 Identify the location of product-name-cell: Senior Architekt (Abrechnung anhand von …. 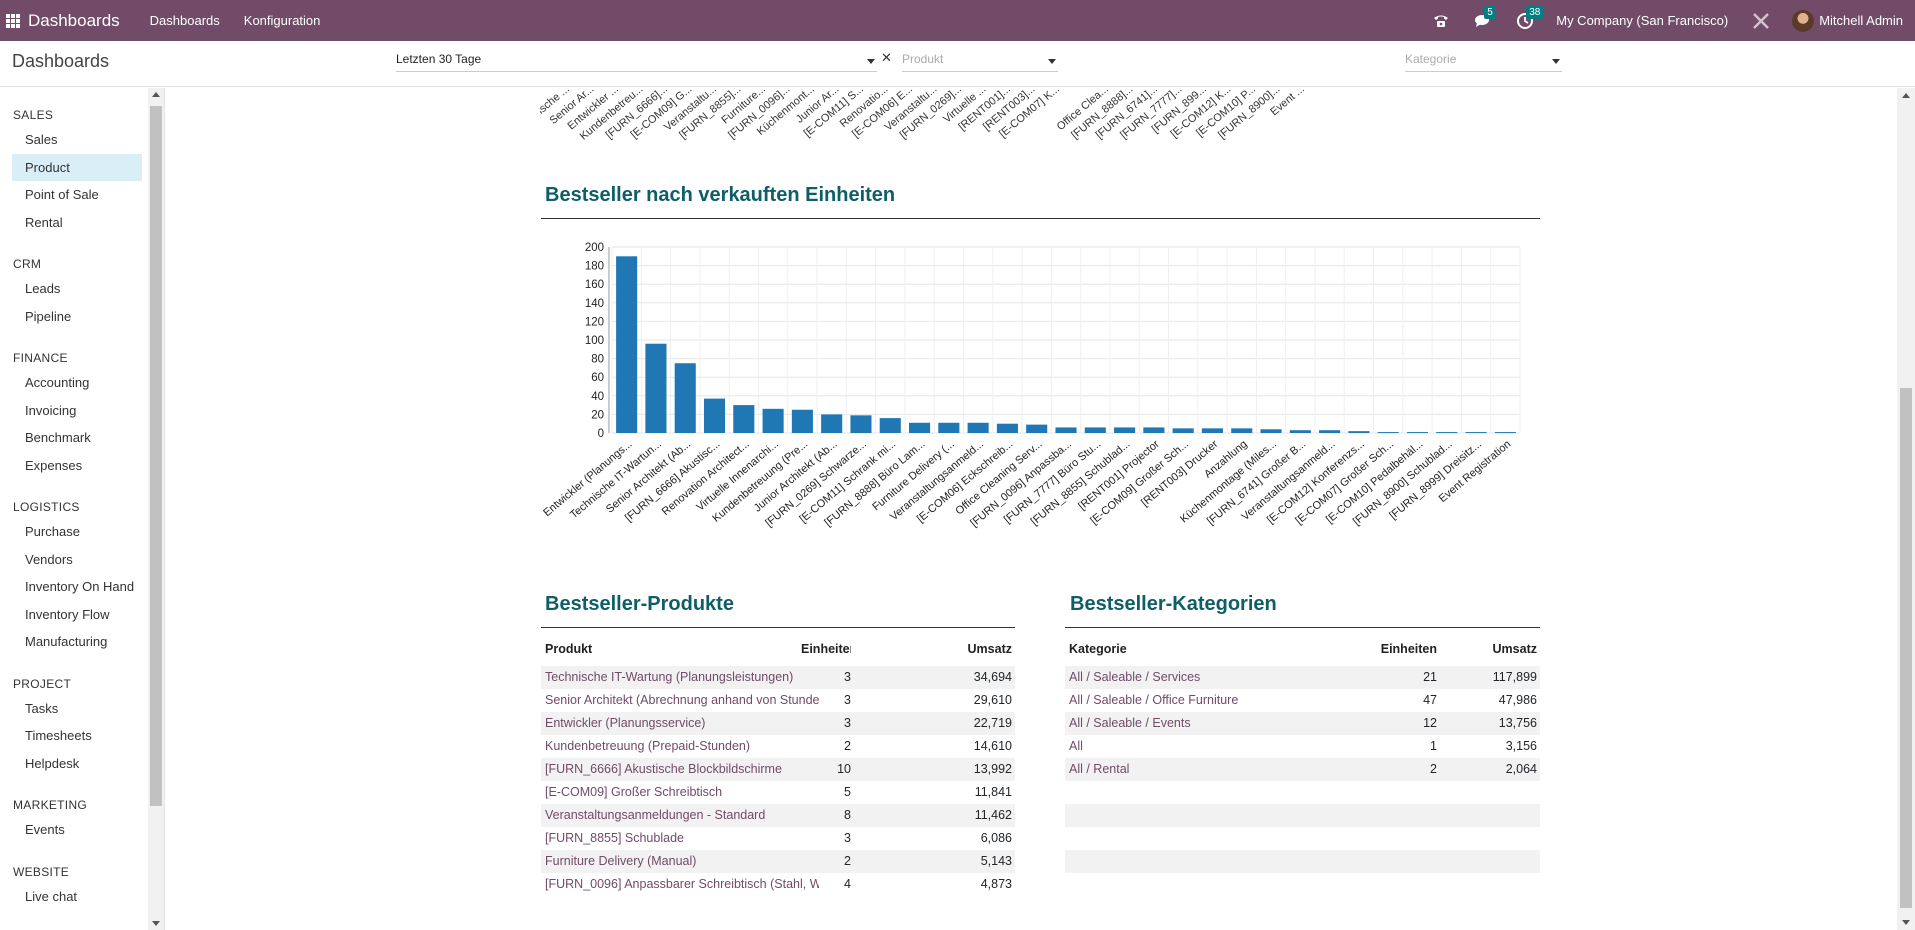
(682, 700).